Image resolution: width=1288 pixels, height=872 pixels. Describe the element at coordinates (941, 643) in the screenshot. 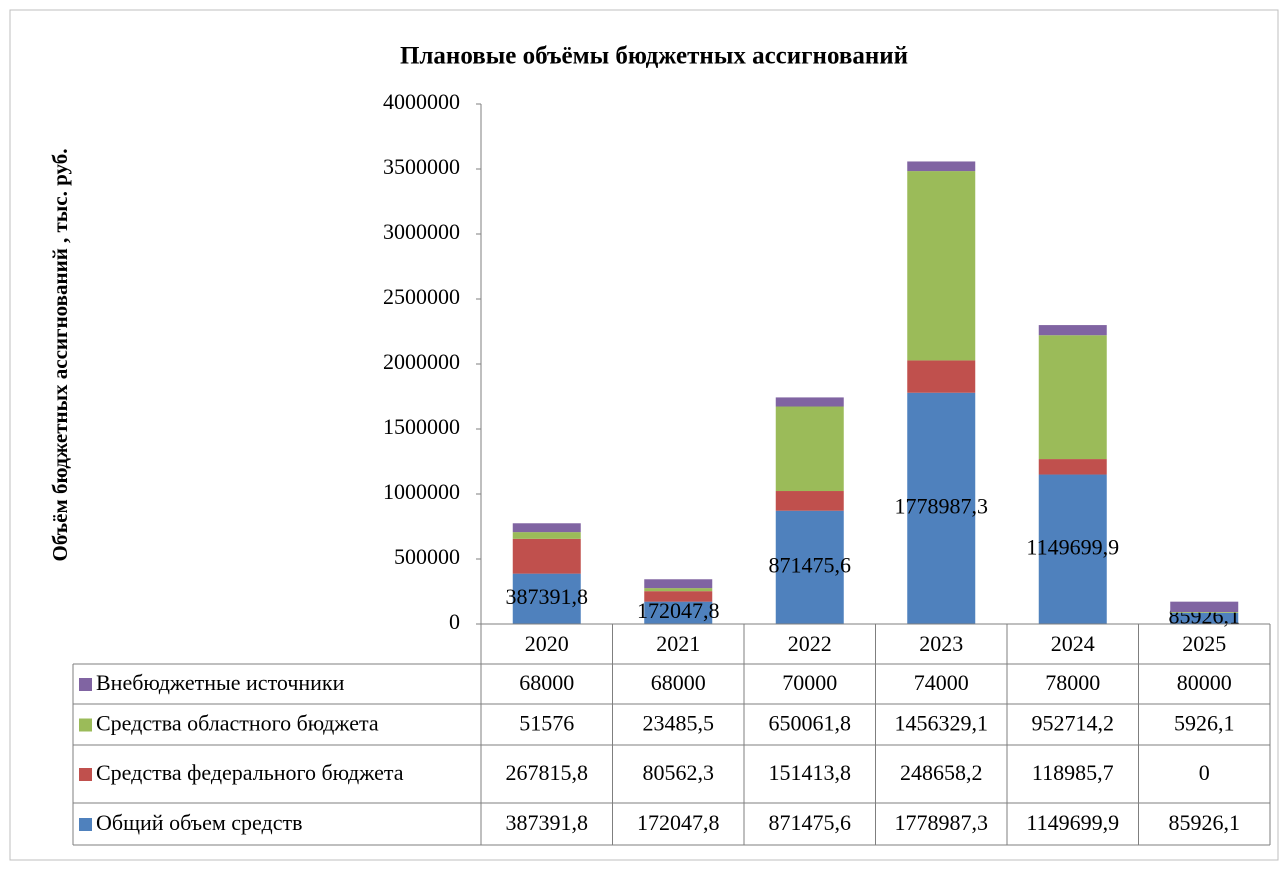

I see `x-tick-label: 2023` at that location.